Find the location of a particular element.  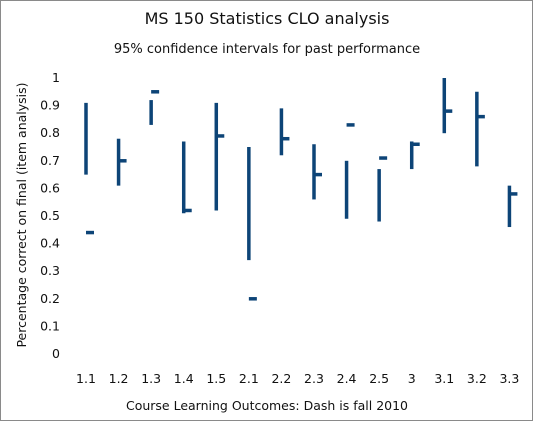

x-tick-label: 1.5 is located at coordinates (216, 378).